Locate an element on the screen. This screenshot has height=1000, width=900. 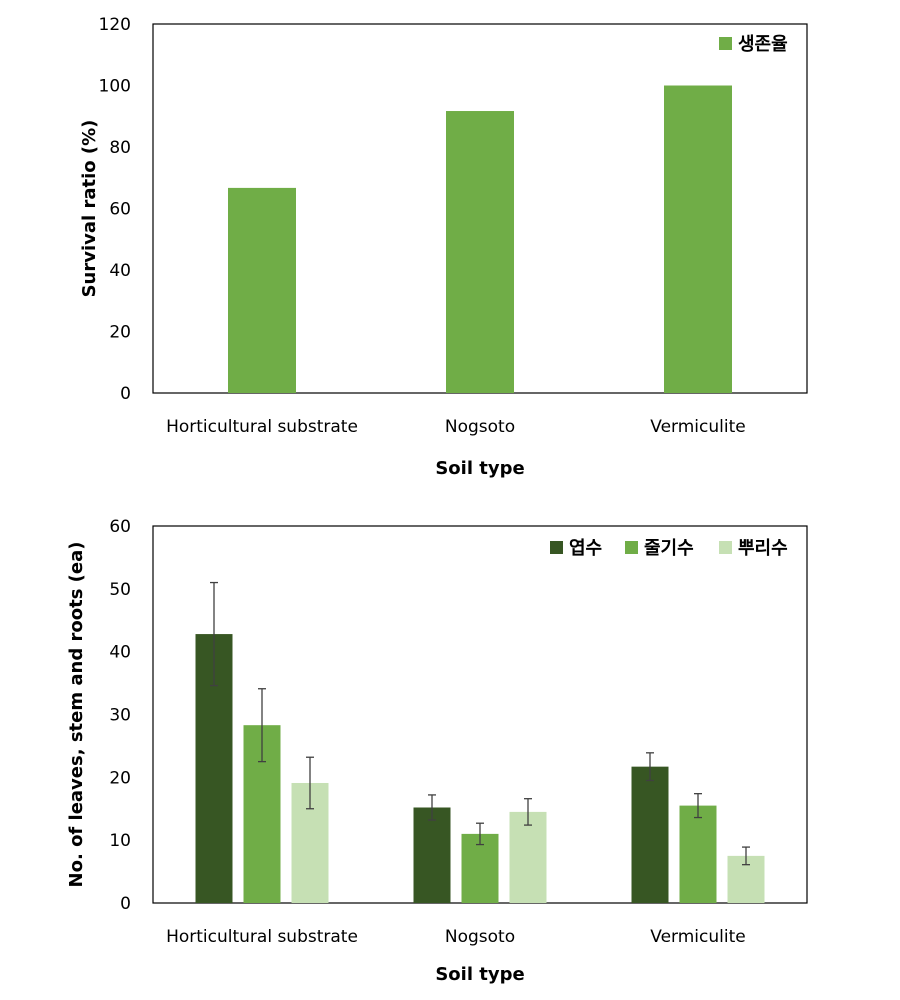
legend: 엽수 줄기수 뿌리수 is located at coordinates (669, 548).